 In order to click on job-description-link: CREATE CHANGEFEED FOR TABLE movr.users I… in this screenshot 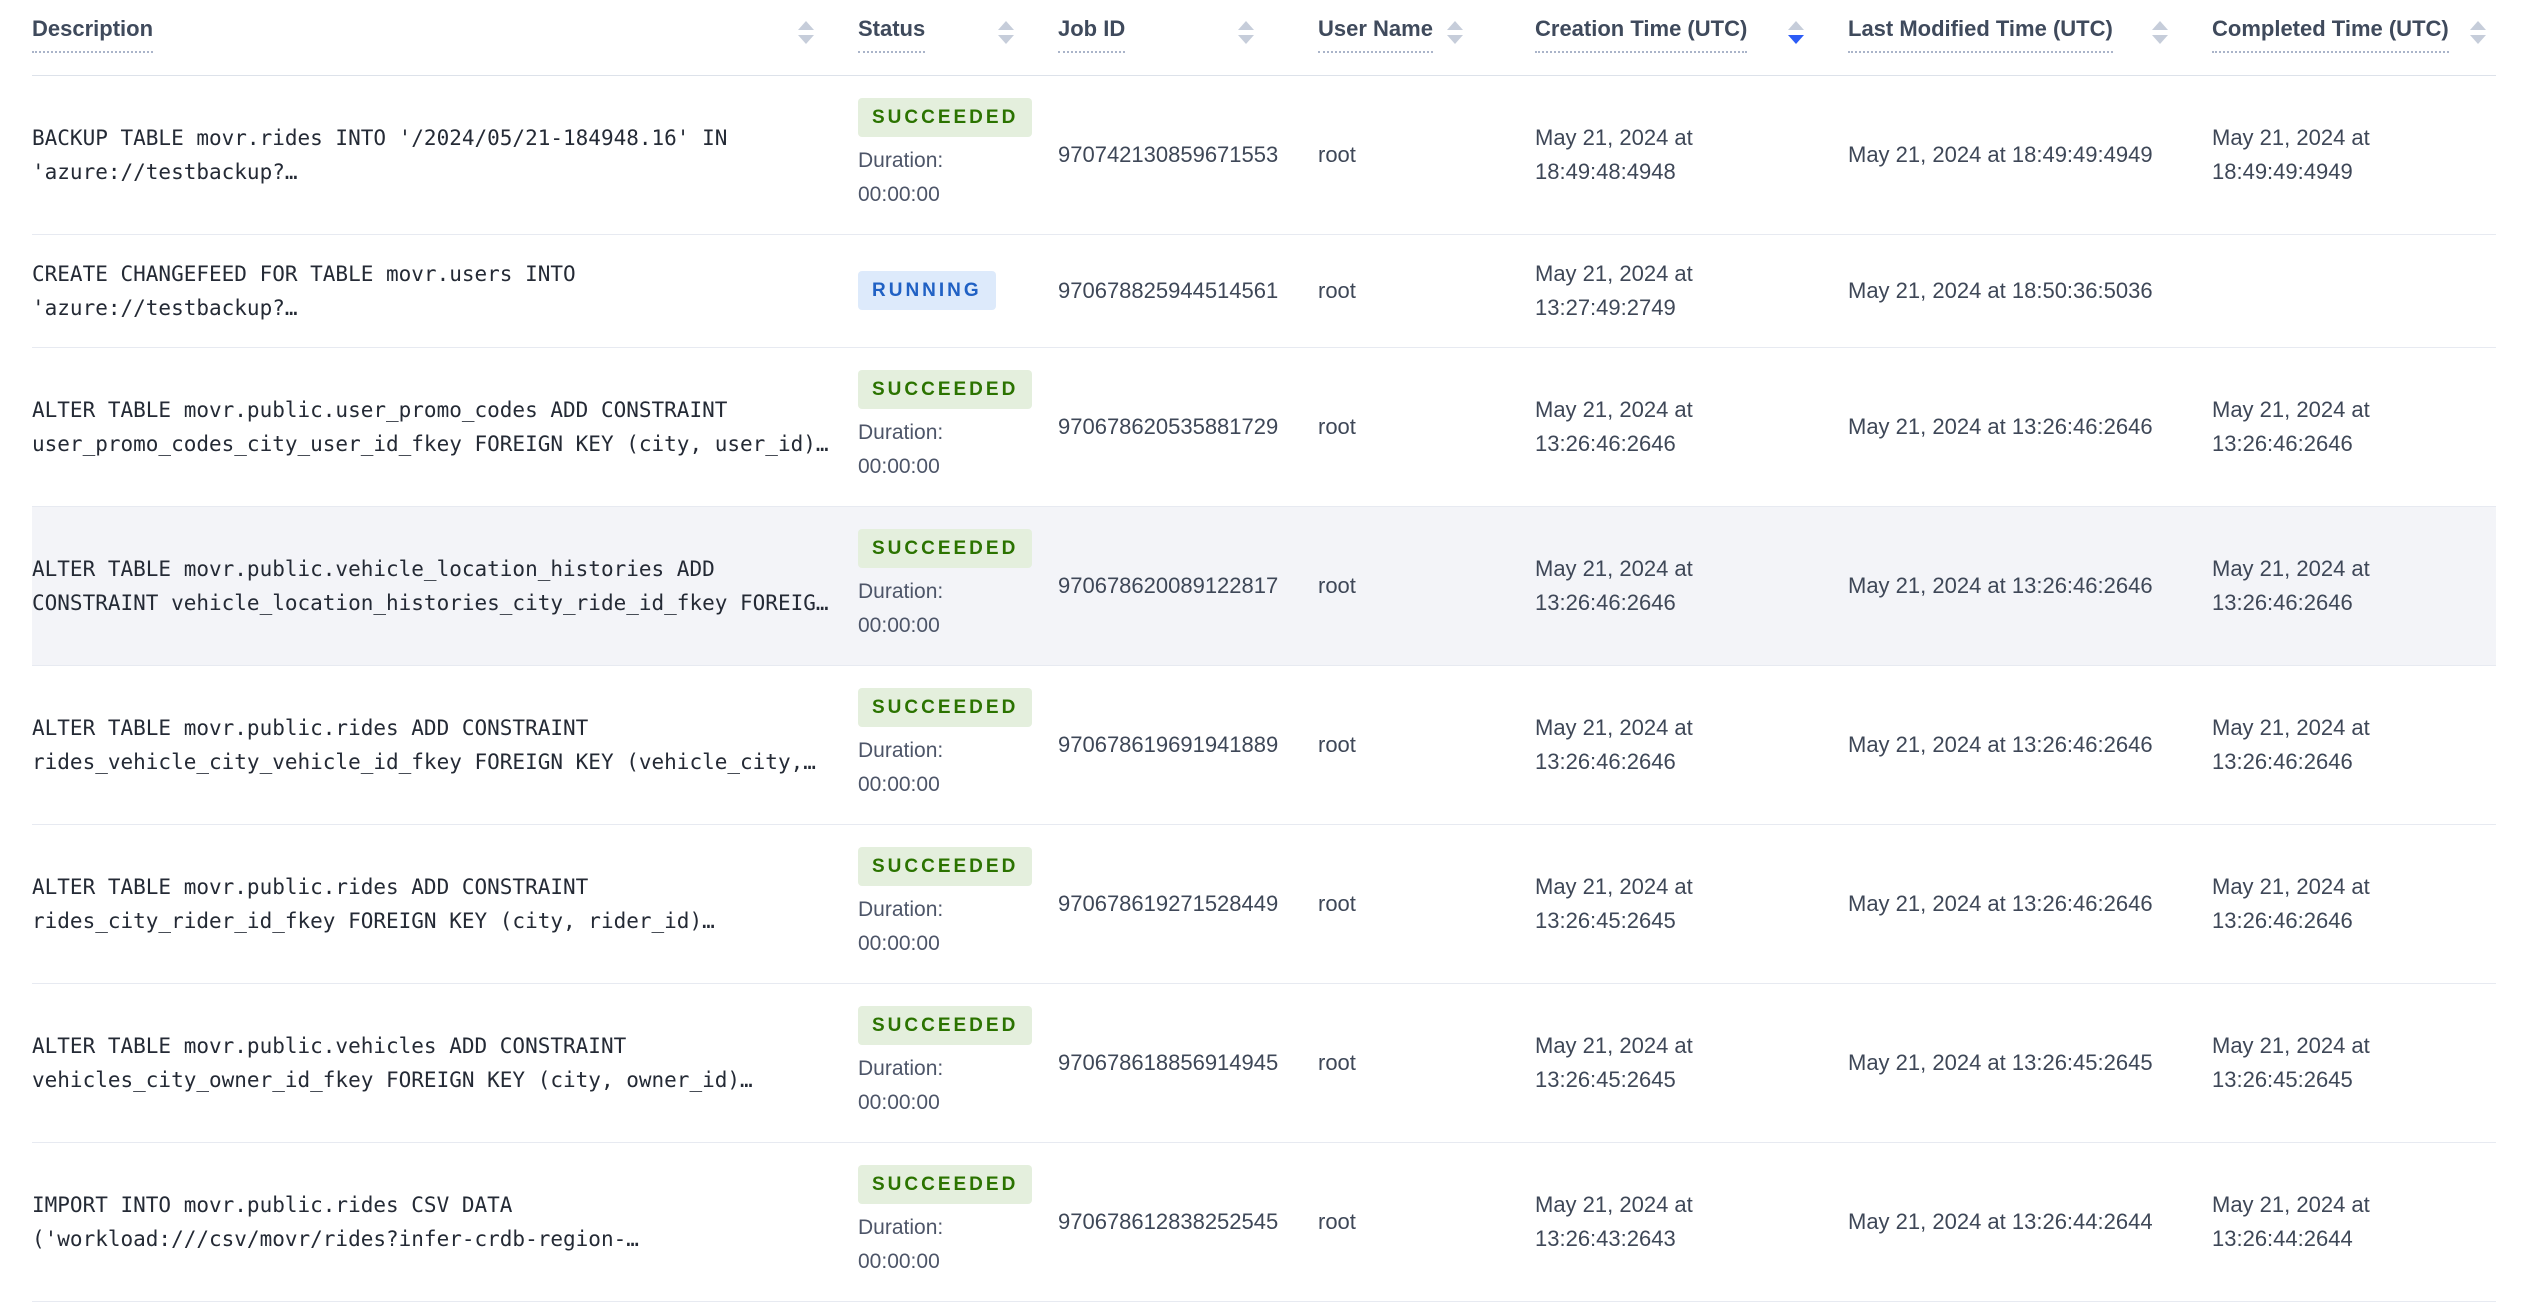, I will do `click(433, 291)`.